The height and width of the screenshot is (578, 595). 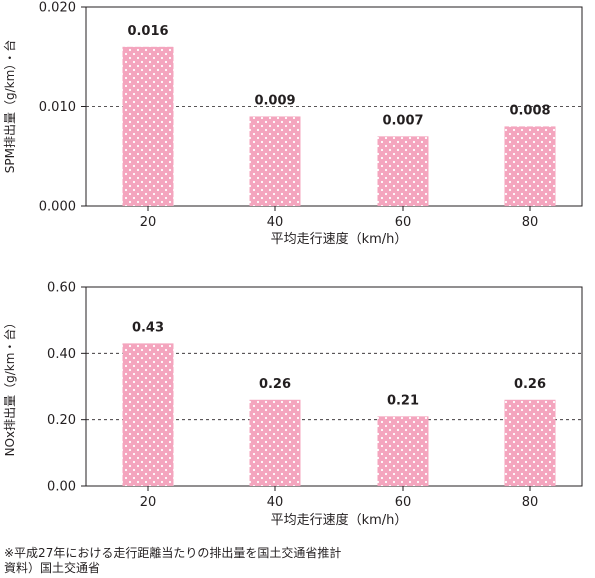 What do you see at coordinates (402, 120) in the screenshot?
I see `value-label: 0.007` at bounding box center [402, 120].